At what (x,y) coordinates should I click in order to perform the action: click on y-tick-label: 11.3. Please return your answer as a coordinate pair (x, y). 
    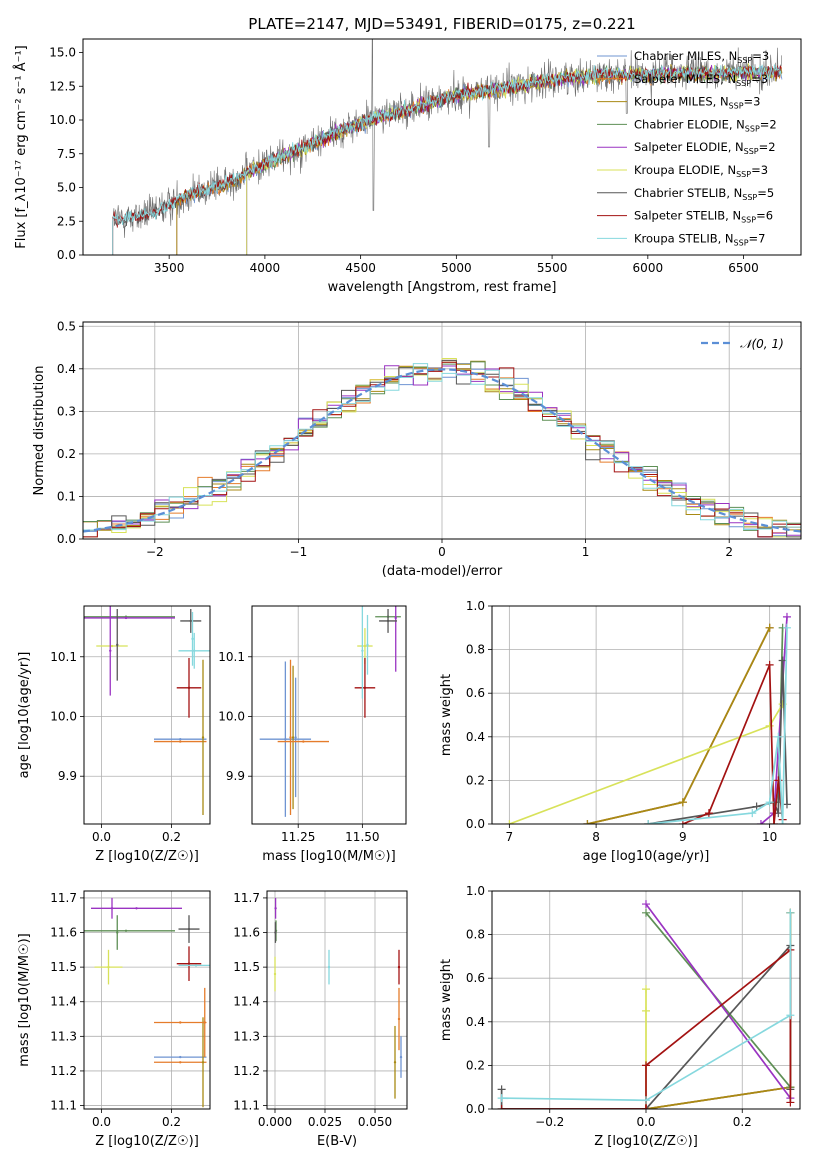
    Looking at the image, I should click on (63, 1036).